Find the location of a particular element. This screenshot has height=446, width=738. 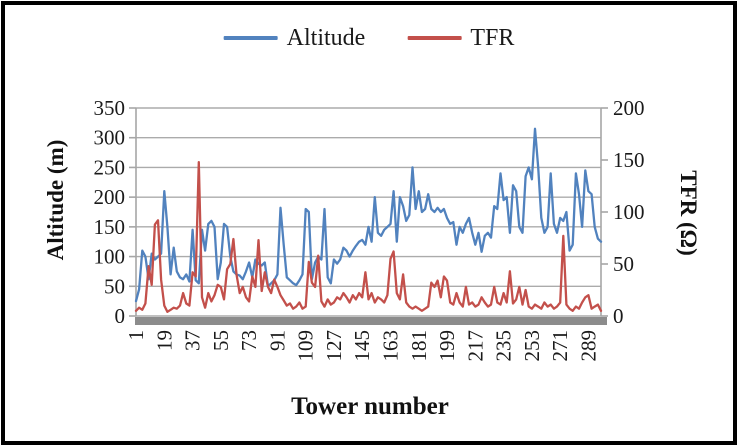

y-axis-left-tick-label: 200 is located at coordinates (110, 197).